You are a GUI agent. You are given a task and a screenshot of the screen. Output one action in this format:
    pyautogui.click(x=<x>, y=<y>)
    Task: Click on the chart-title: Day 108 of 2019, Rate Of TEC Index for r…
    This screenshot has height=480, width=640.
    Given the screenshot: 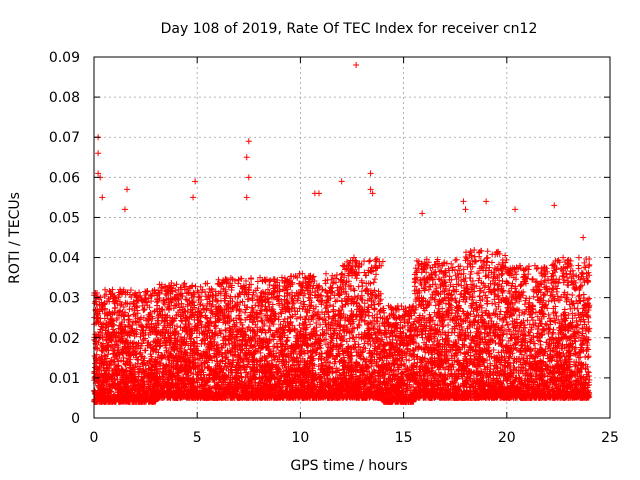 What is the action you would take?
    pyautogui.click(x=349, y=29)
    